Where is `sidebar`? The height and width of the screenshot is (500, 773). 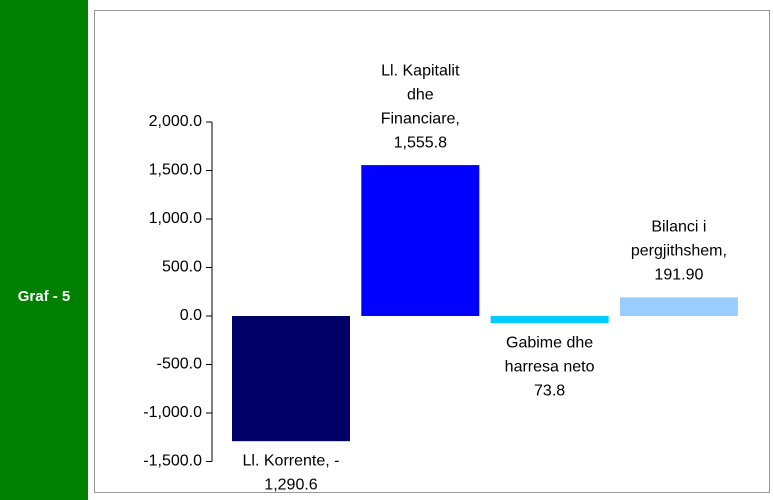
sidebar is located at coordinates (44, 250).